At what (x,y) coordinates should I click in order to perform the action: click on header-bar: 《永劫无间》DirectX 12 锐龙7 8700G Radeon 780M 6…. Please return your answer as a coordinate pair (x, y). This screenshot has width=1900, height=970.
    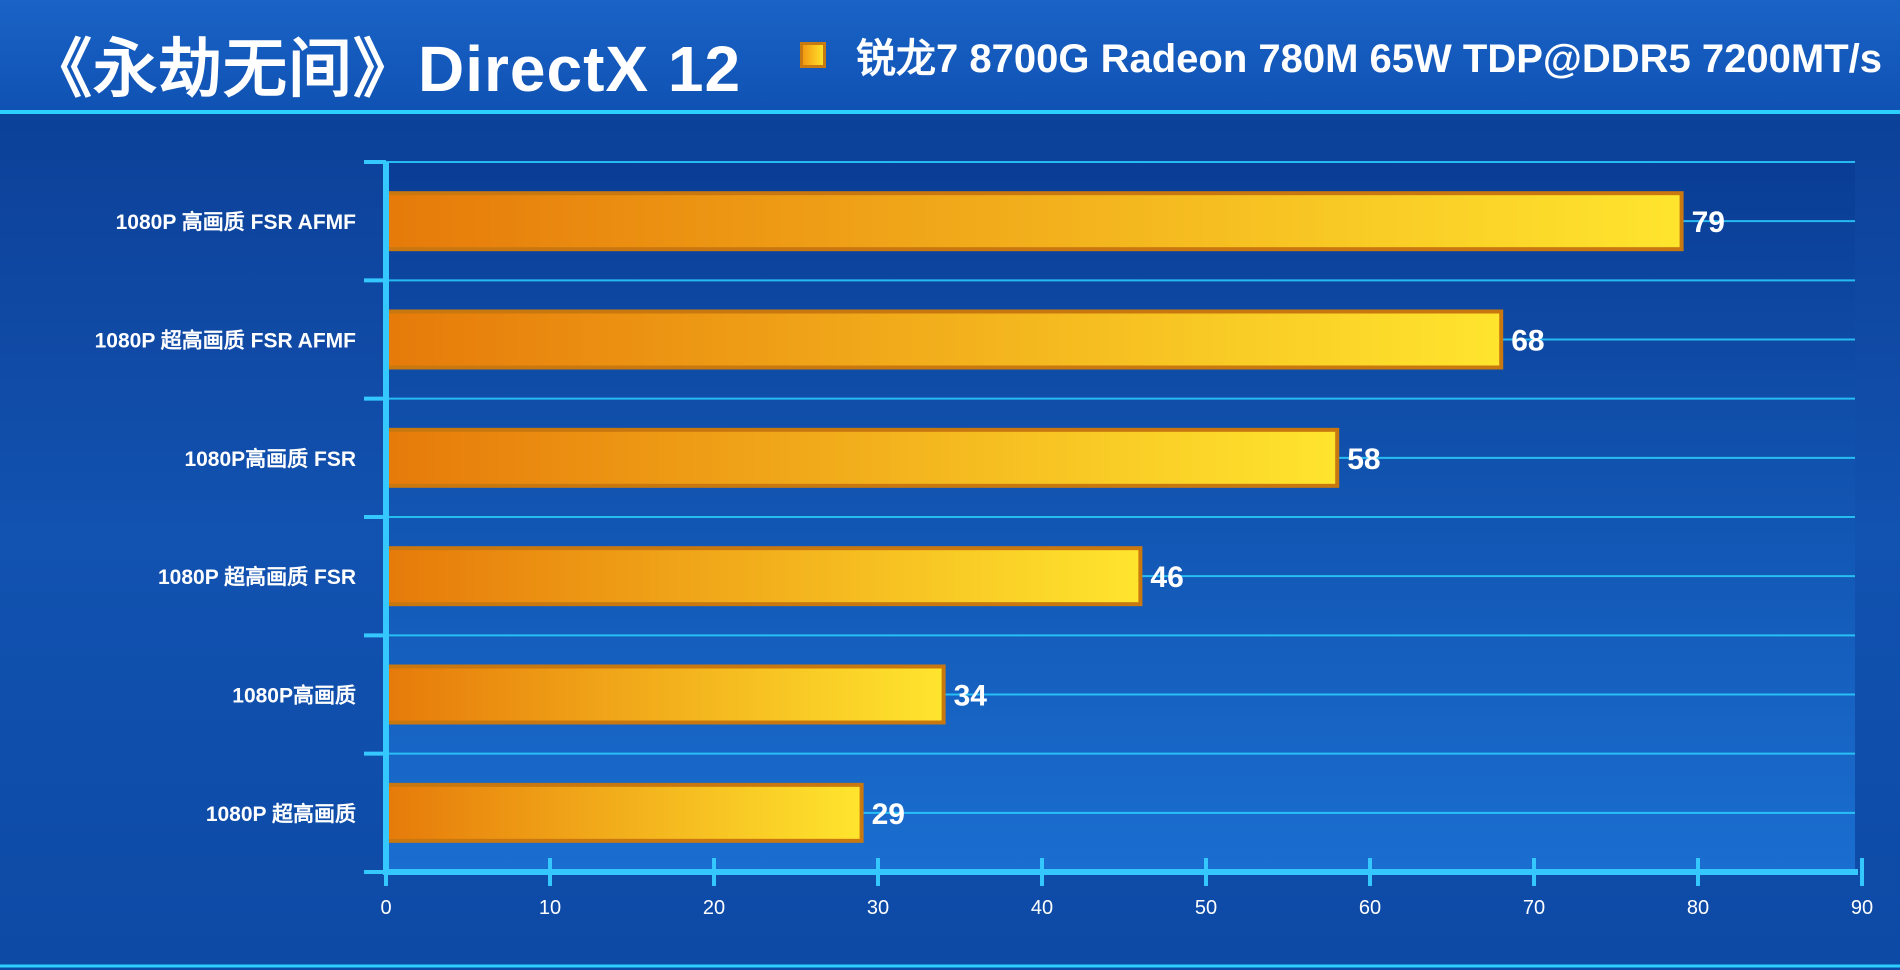
    Looking at the image, I should click on (950, 55).